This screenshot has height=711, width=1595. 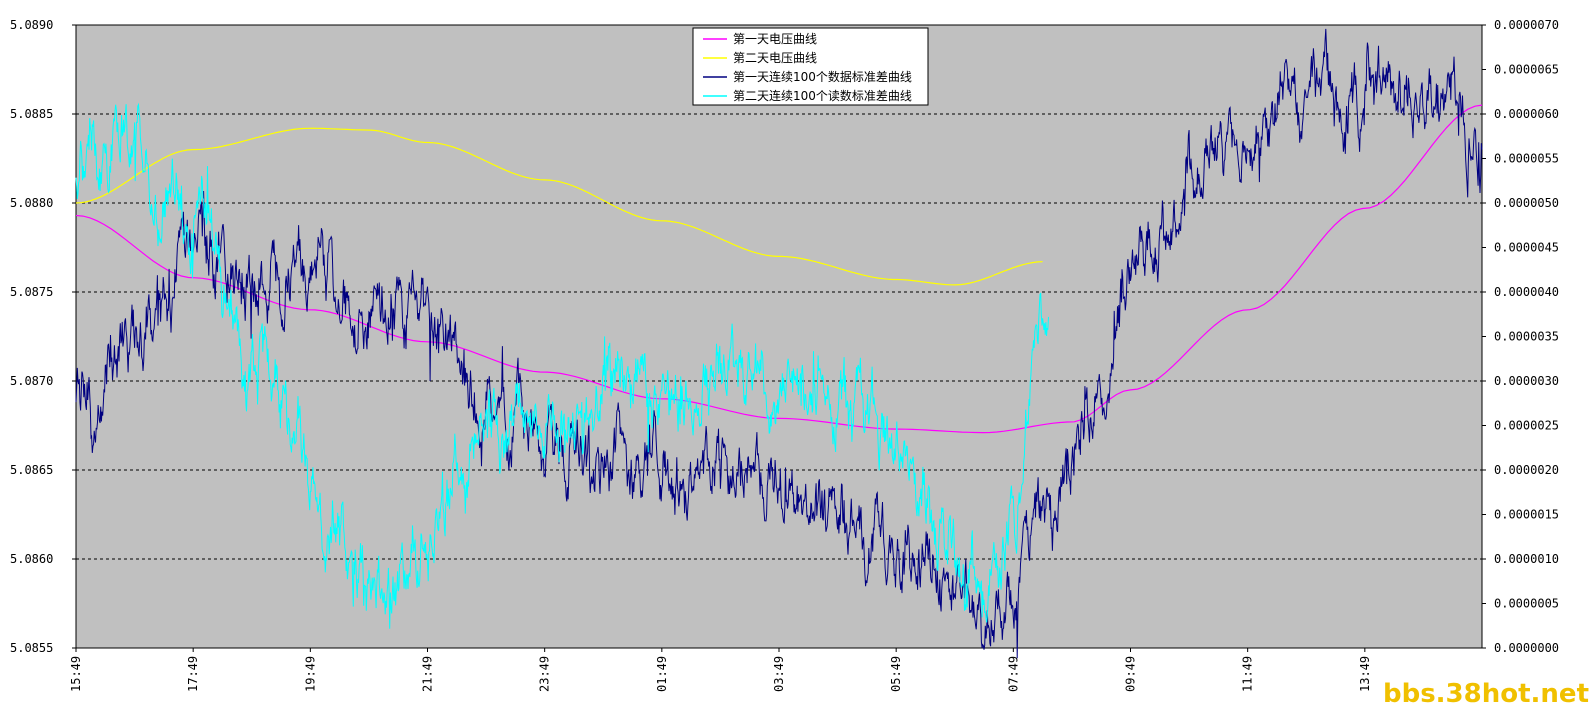 I want to click on x-tick-label: 03:49, so click(x=779, y=674).